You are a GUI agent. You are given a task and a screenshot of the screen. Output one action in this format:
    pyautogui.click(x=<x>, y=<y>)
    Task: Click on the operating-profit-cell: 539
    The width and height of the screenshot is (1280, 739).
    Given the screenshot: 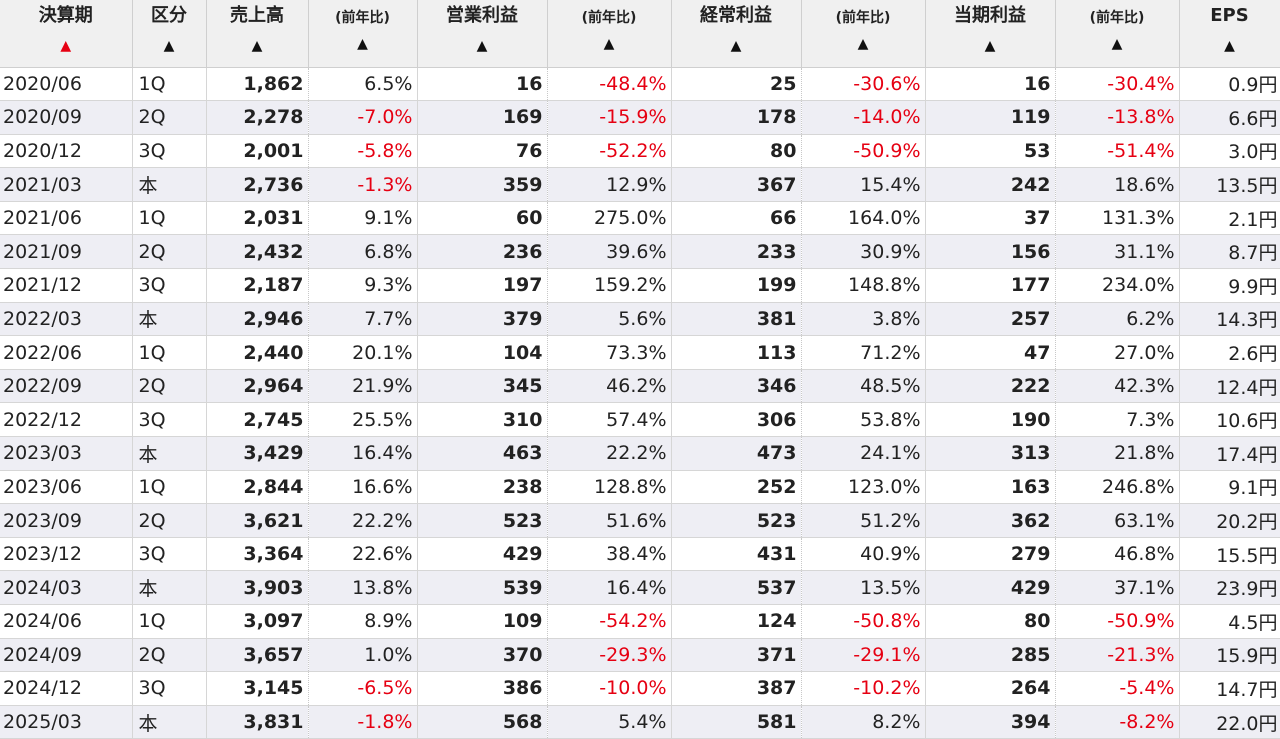 What is the action you would take?
    pyautogui.click(x=482, y=587)
    